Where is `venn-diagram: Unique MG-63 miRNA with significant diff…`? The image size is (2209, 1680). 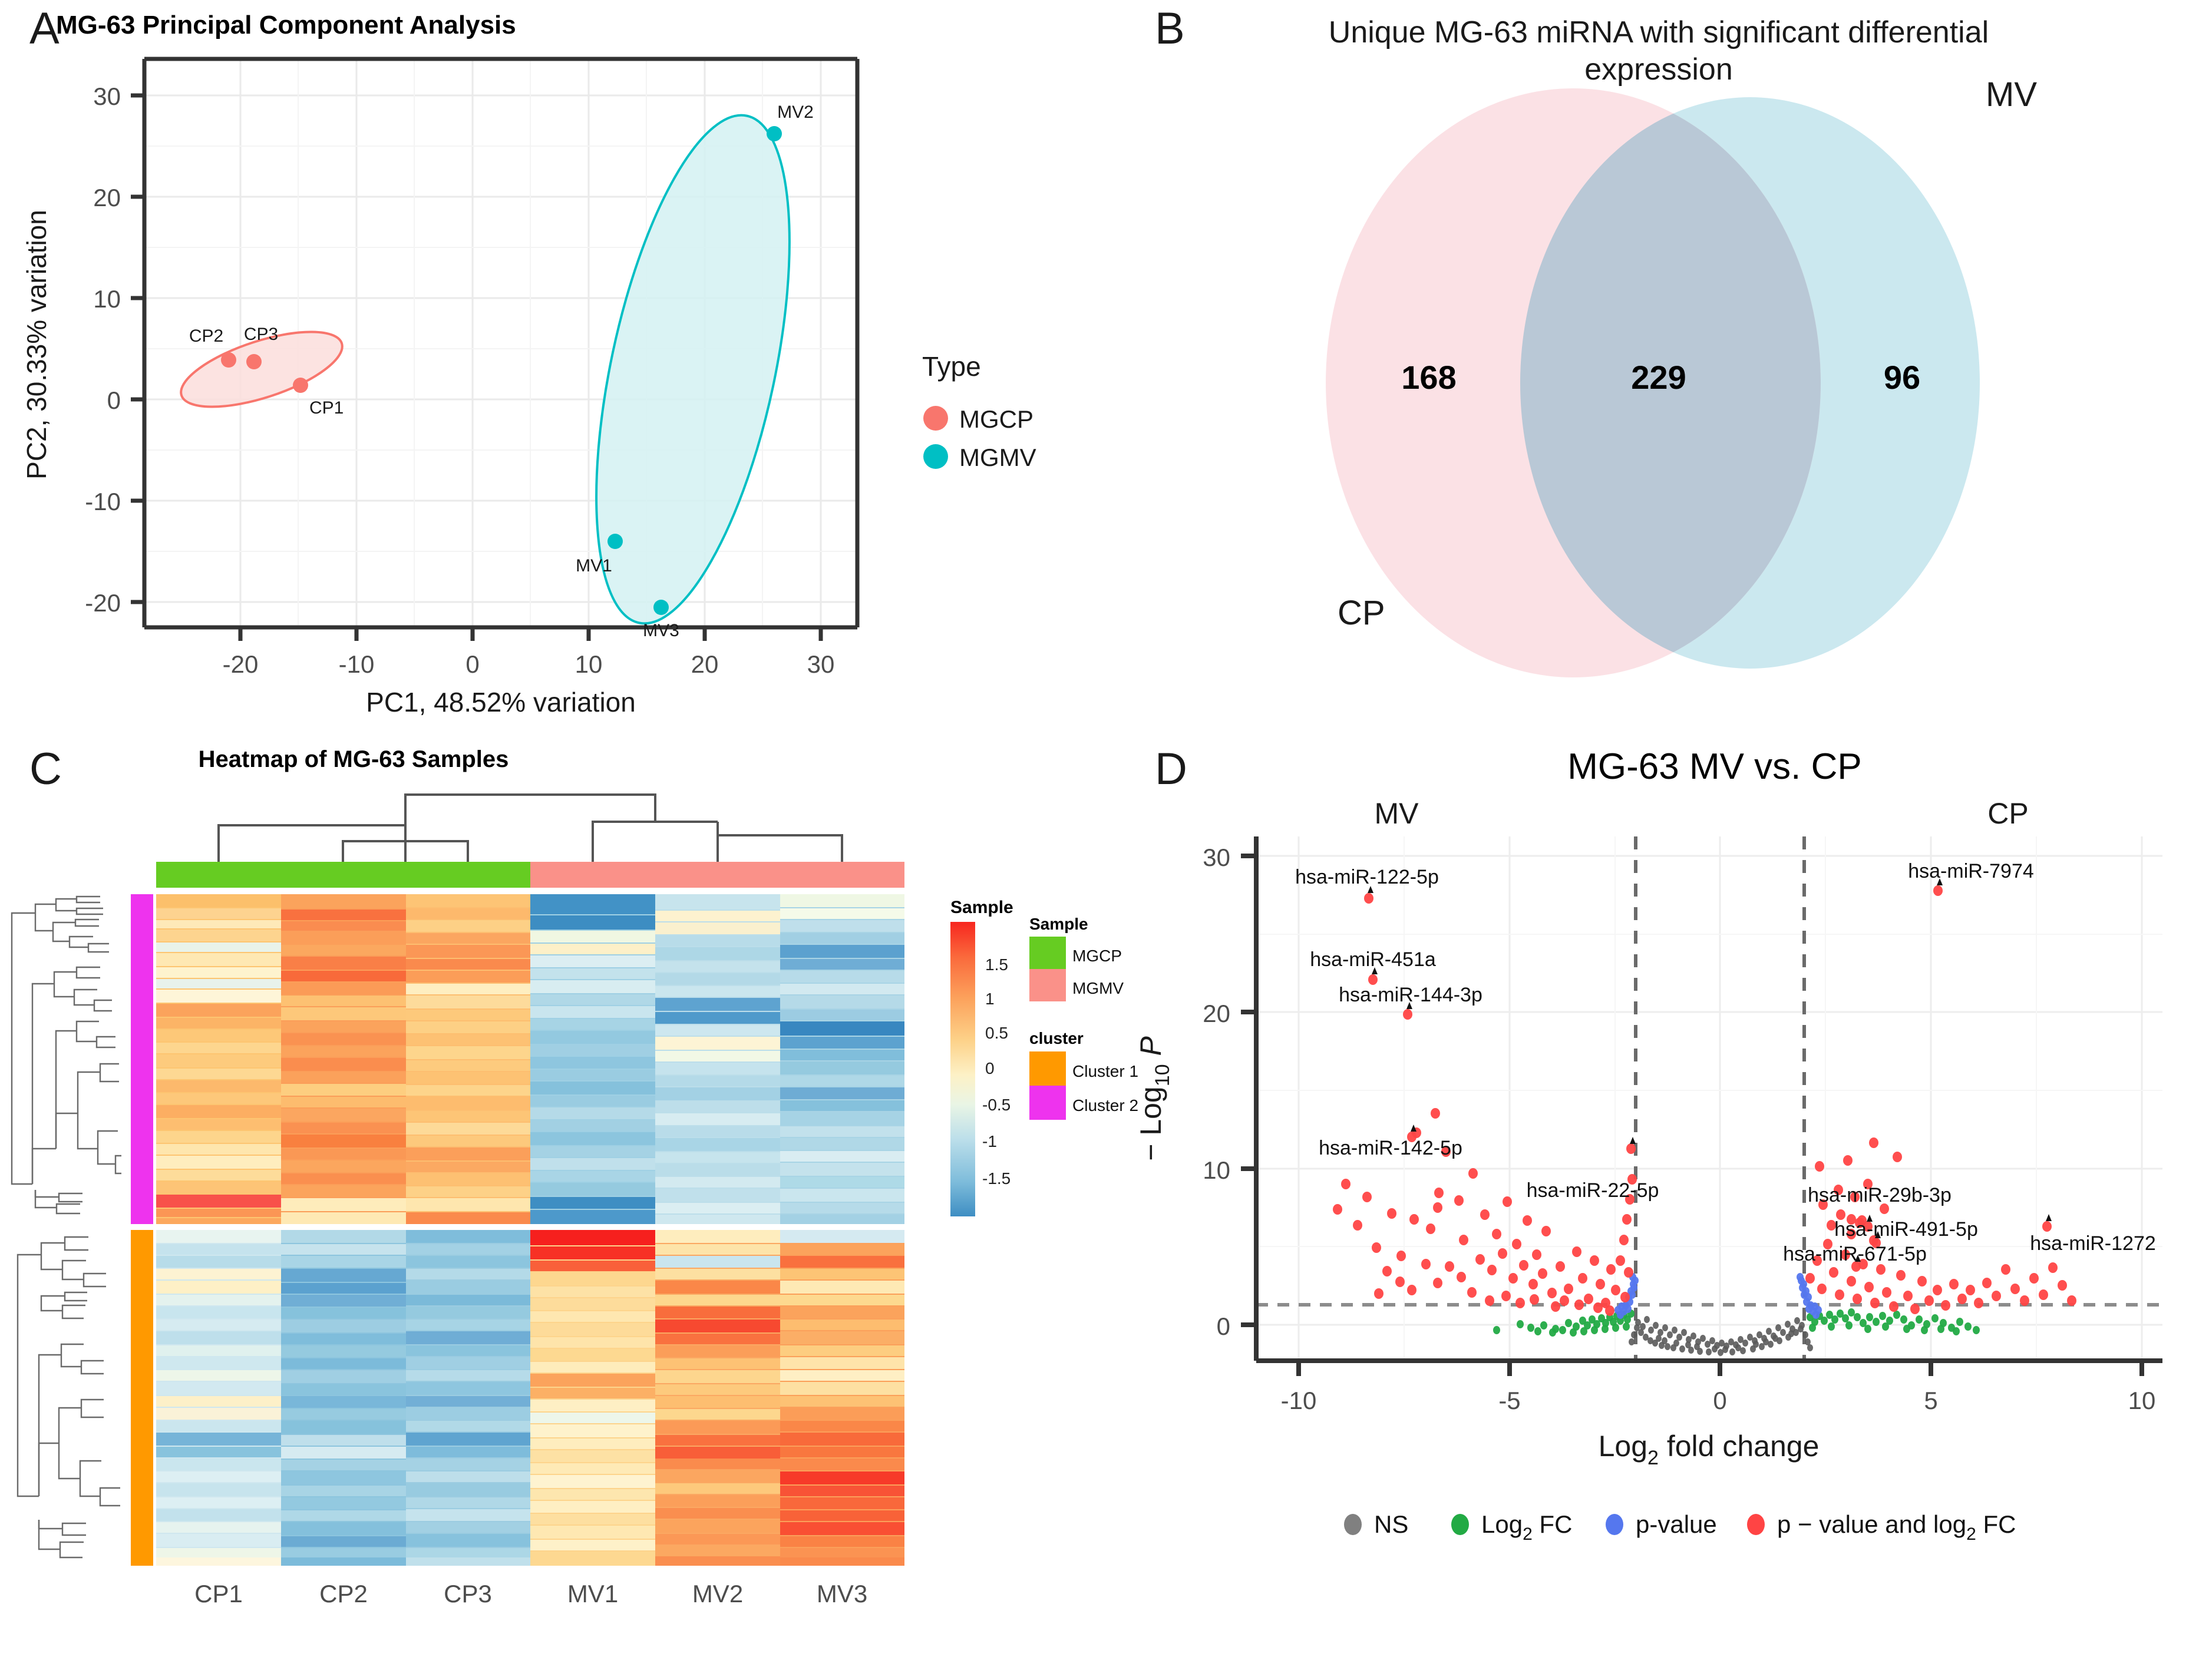
venn-diagram: Unique MG-63 miRNA with significant diff… is located at coordinates (1682, 346).